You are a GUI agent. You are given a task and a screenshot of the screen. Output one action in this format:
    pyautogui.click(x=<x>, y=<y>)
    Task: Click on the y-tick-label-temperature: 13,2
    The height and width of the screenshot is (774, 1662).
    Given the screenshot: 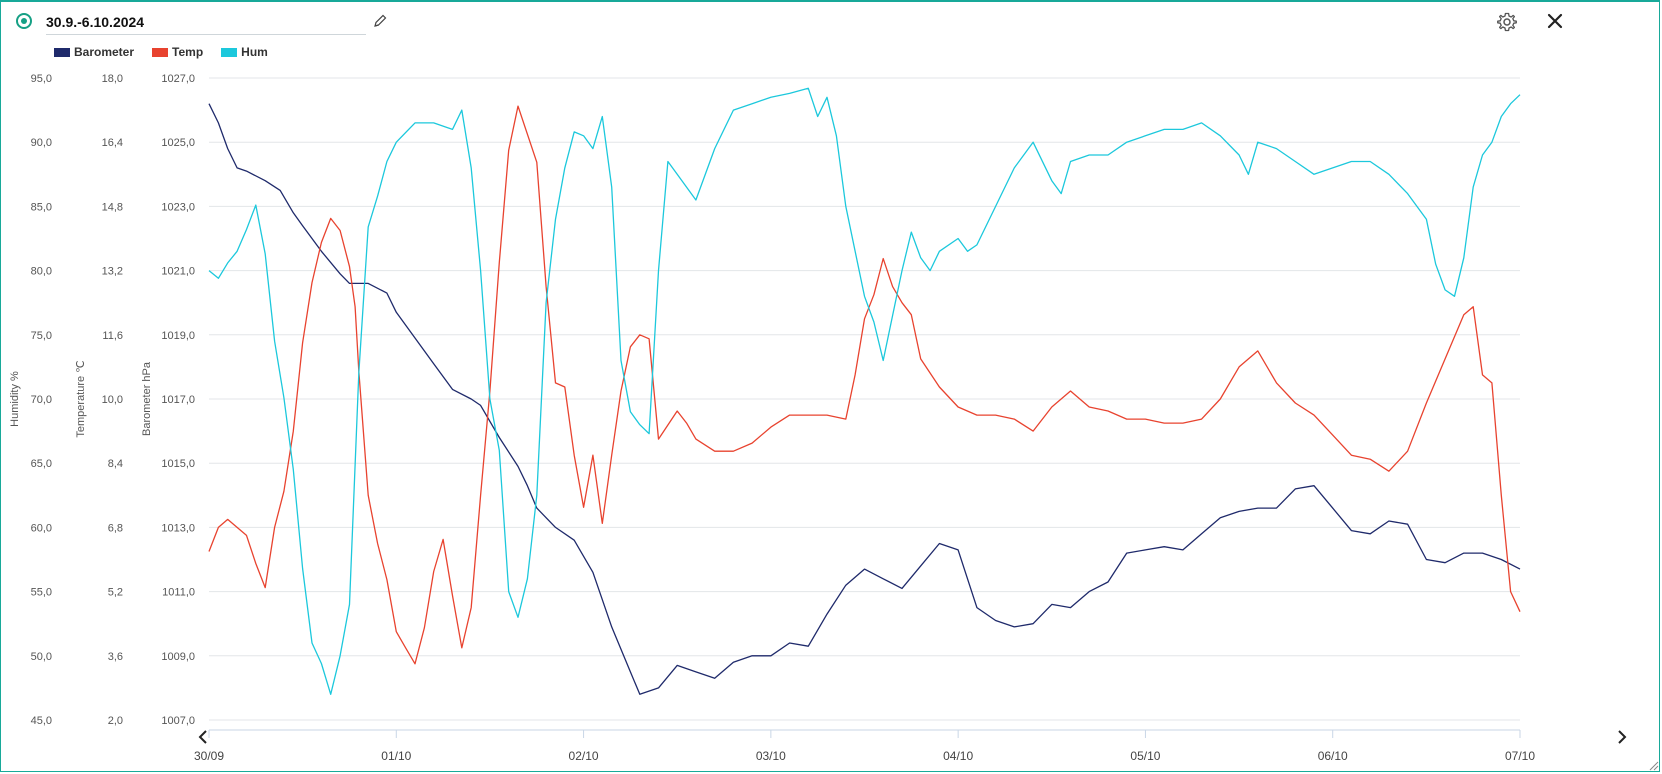 What is the action you would take?
    pyautogui.click(x=112, y=272)
    